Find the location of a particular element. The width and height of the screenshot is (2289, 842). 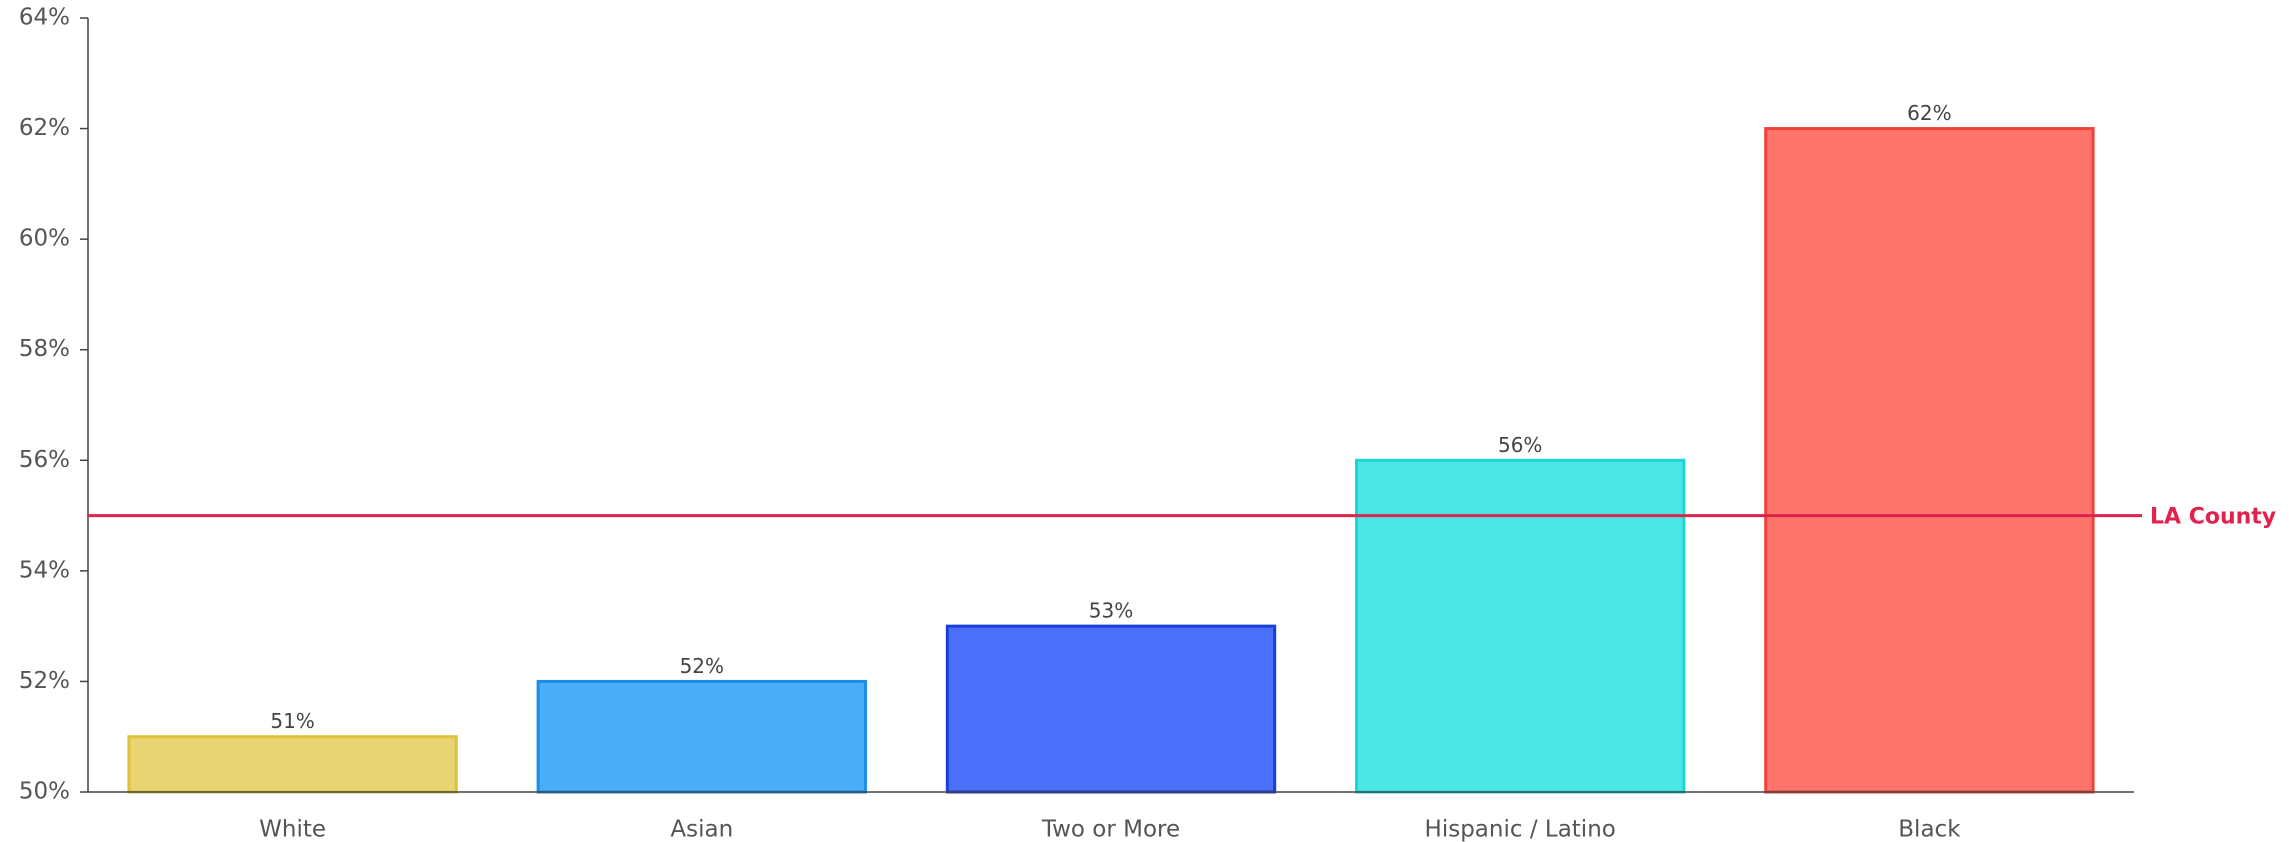

y-tick-label: 62% is located at coordinates (44, 128).